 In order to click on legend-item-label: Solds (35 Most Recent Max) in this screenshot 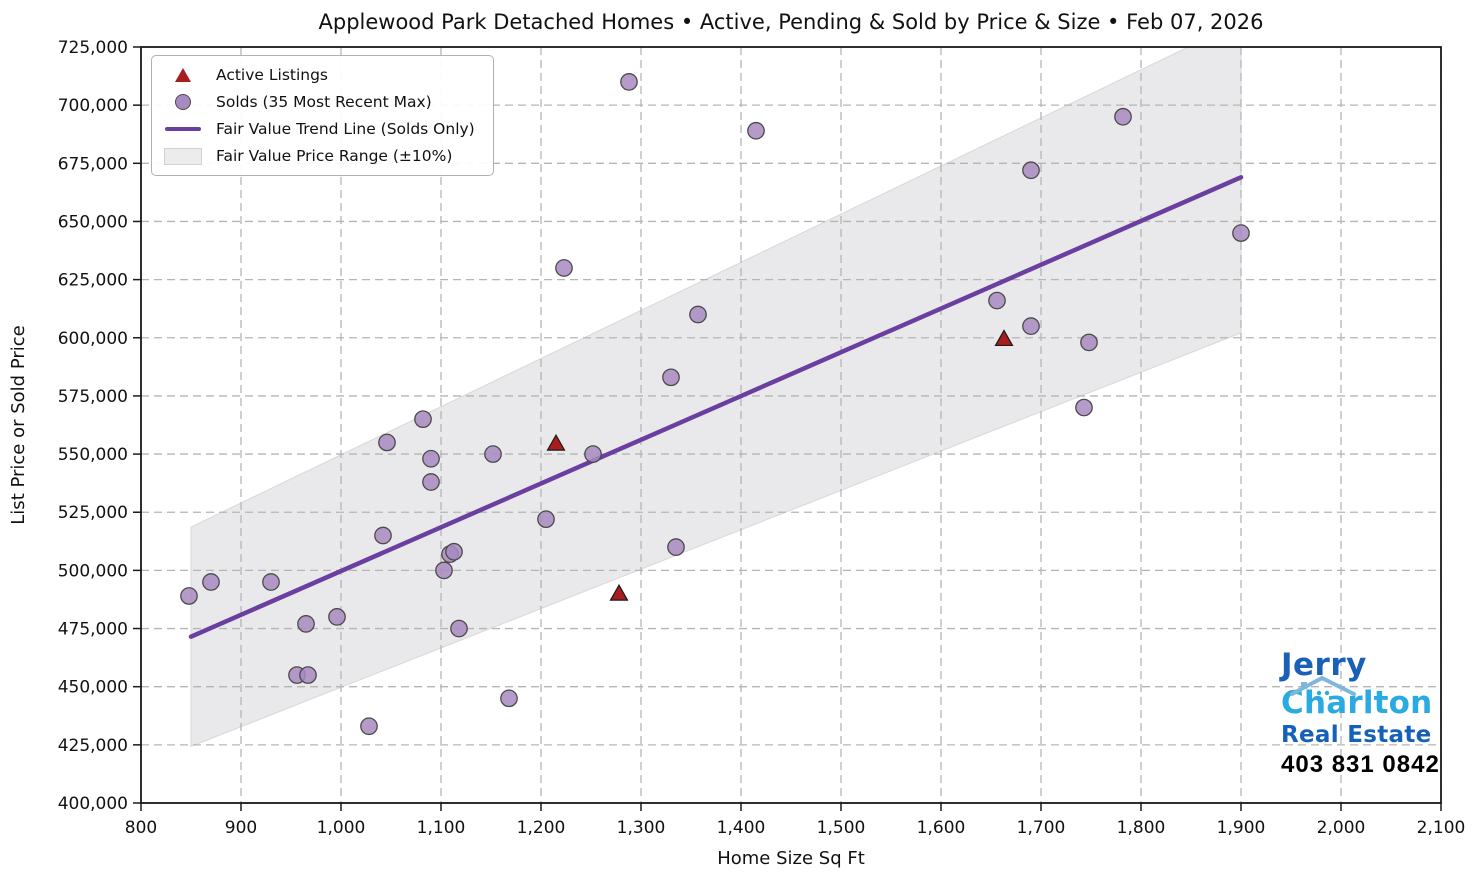, I will do `click(324, 102)`.